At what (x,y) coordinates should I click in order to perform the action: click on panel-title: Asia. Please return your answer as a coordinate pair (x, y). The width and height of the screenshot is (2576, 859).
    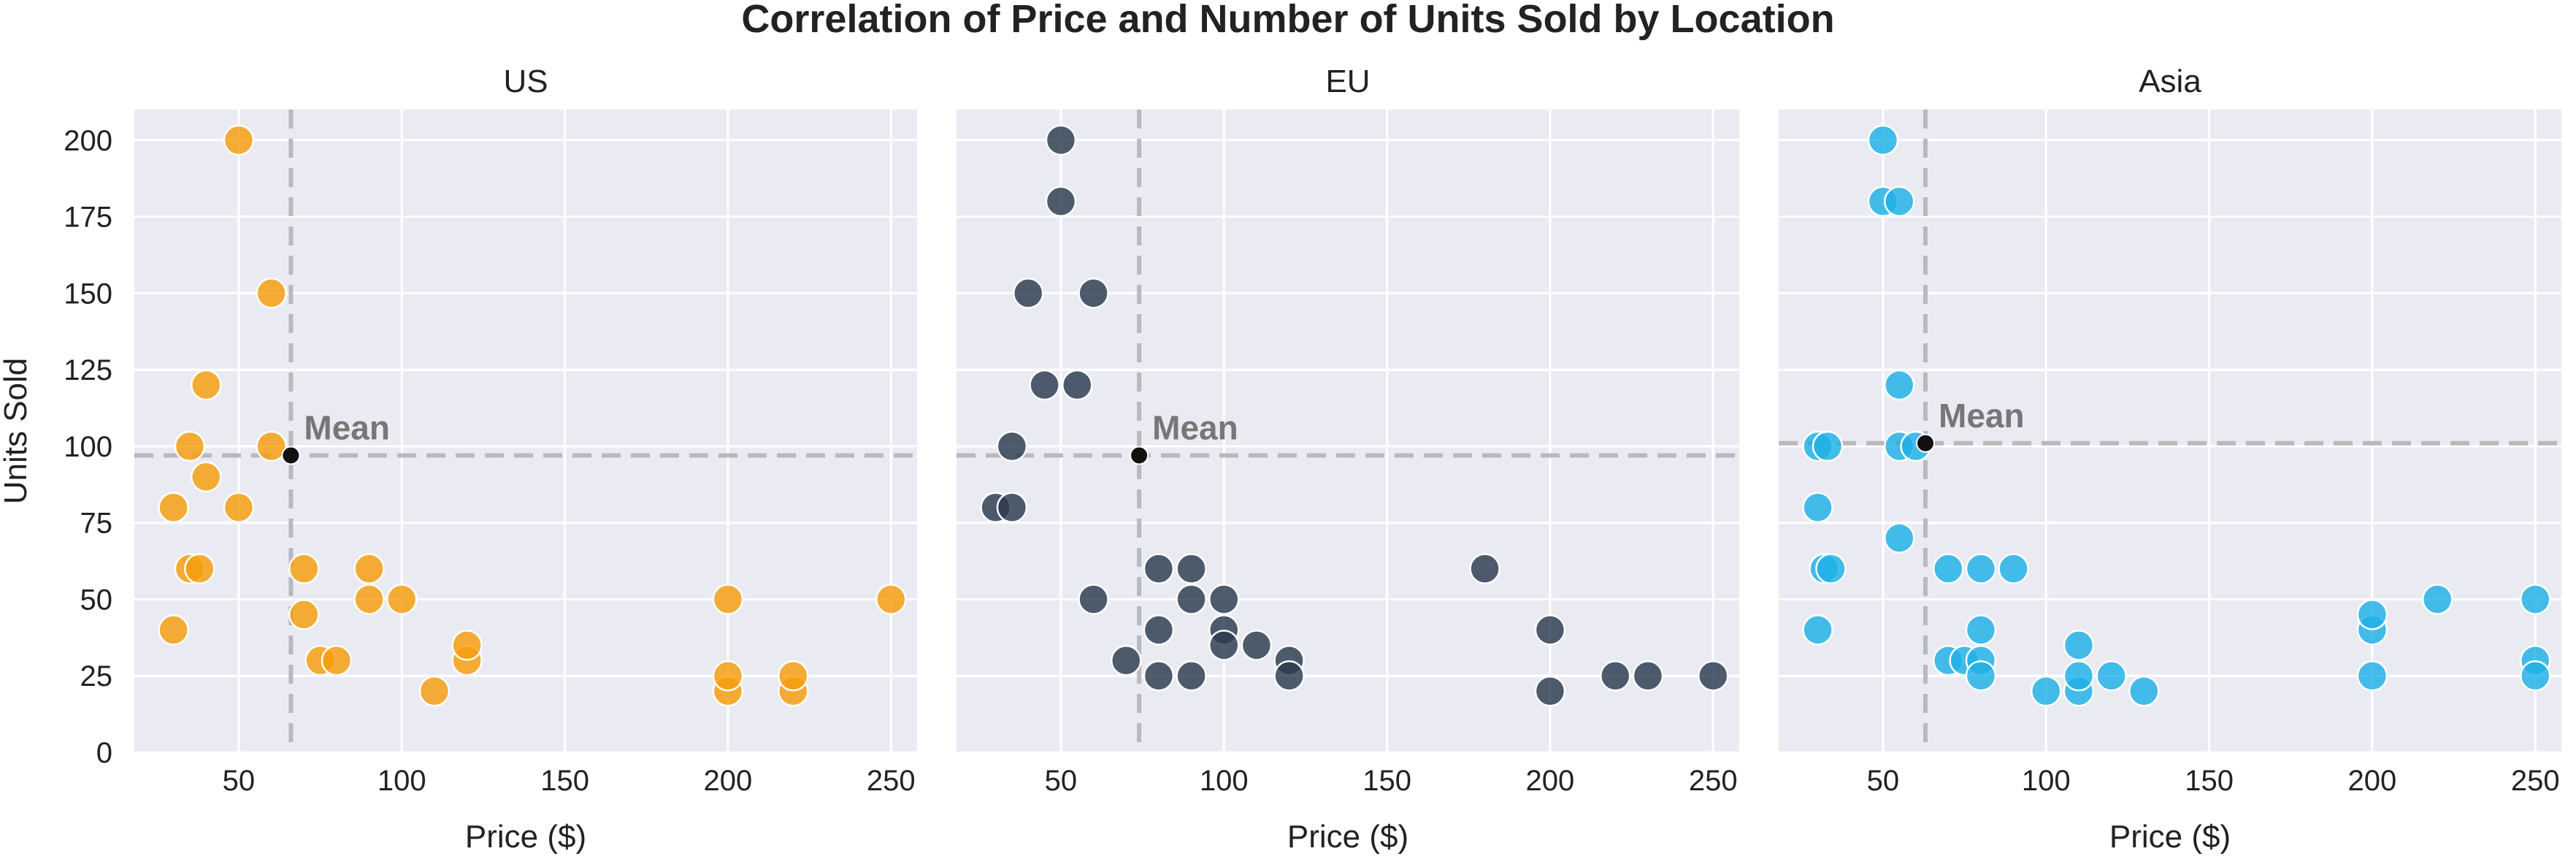
    Looking at the image, I should click on (2170, 81).